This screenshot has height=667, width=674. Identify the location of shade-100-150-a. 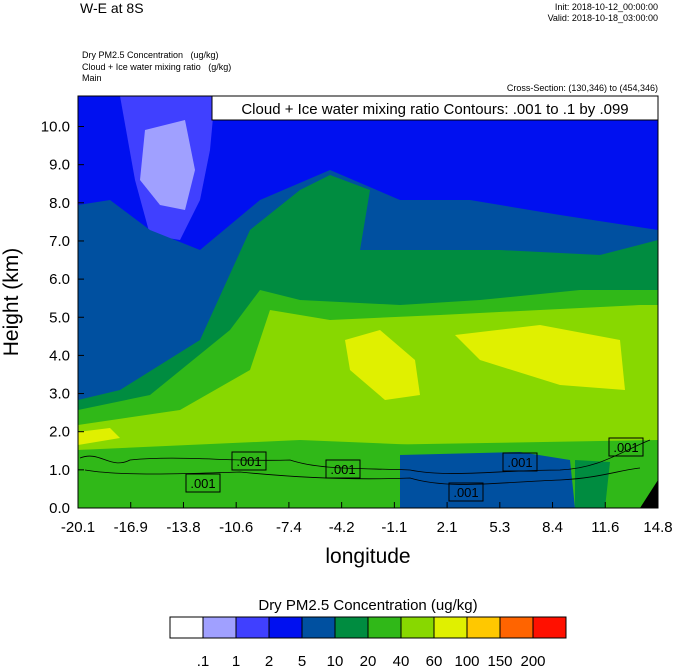
(382, 365).